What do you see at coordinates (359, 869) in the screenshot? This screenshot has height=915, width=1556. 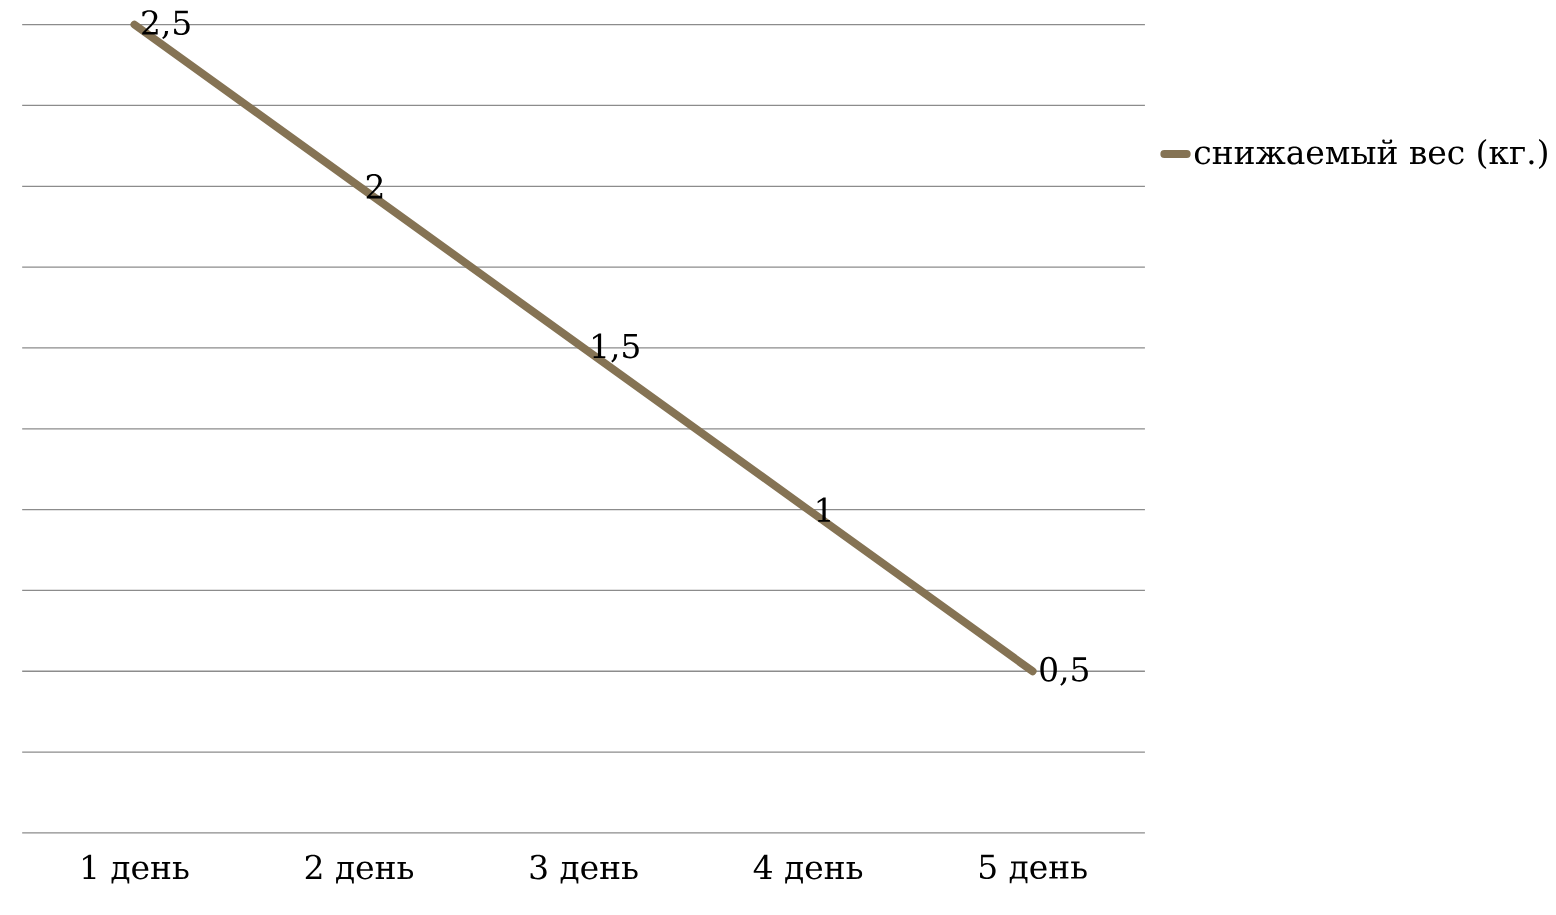 I see `x-tick-label: 2 день` at bounding box center [359, 869].